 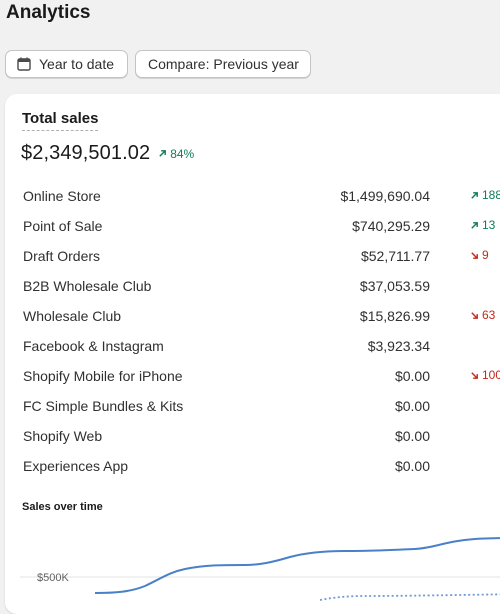 I want to click on channel-change: 63, so click(x=482, y=315).